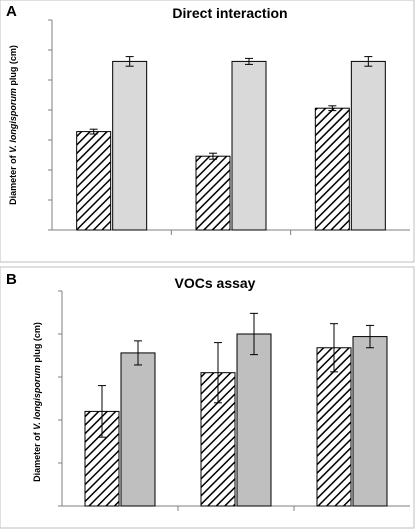  I want to click on panel-a-y-axis-label: Diameter of V. longisporum plug (cm), so click(13, 125).